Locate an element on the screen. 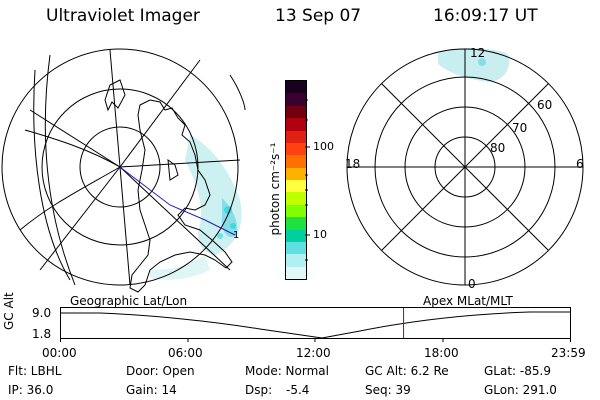  timeline-tick-0600: 06:00 is located at coordinates (185, 353).